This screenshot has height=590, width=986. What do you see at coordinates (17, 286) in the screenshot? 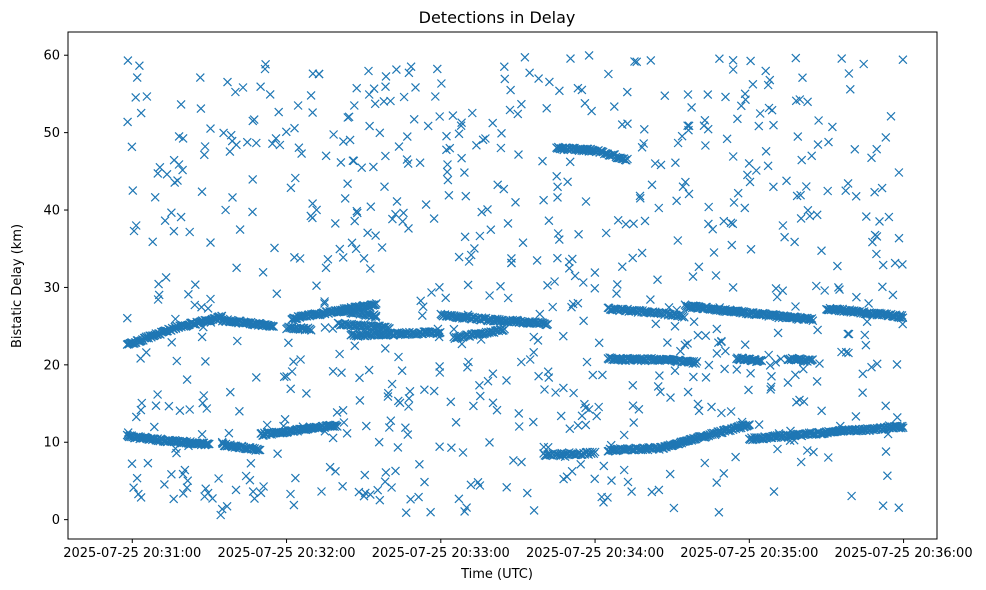
I see `y-axis-title: Bistatic Delay (km)` at bounding box center [17, 286].